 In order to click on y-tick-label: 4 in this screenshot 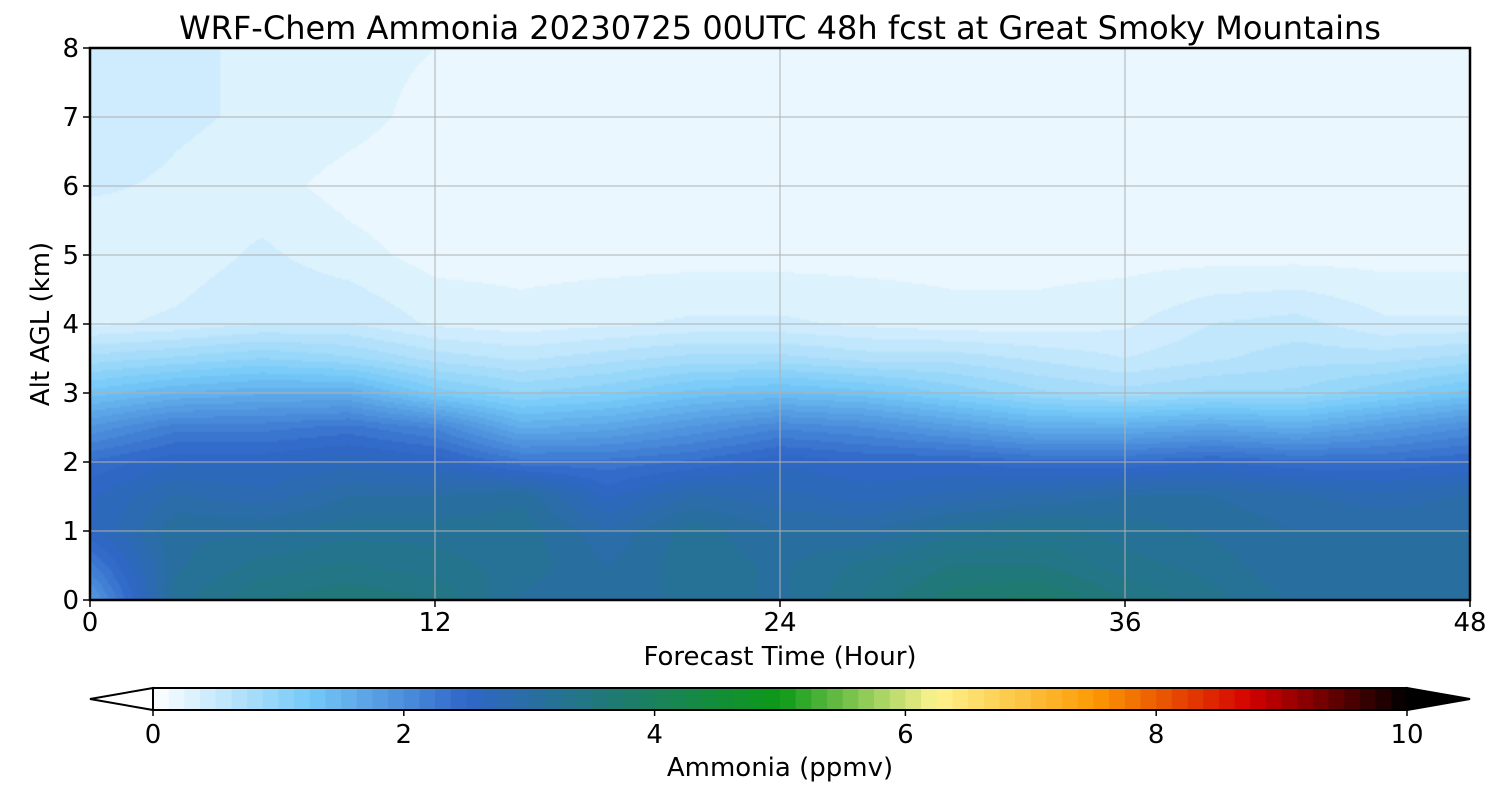, I will do `click(70, 325)`.